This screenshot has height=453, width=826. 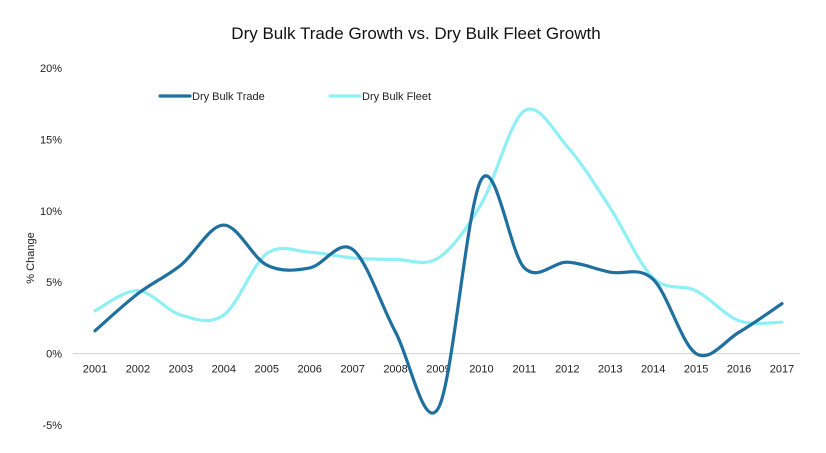 I want to click on x-tick-label: 2011, so click(x=525, y=370).